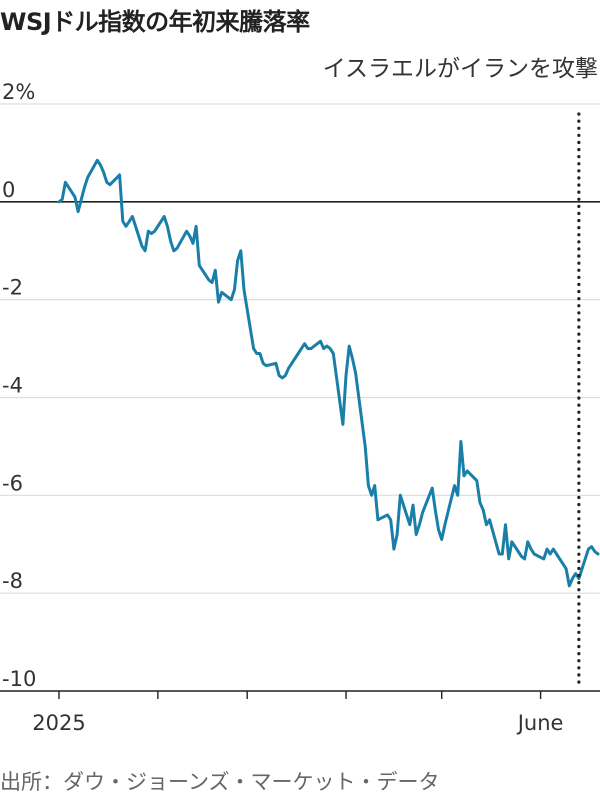 This screenshot has height=800, width=600. What do you see at coordinates (19, 679) in the screenshot?
I see `y-tick-label: -10` at bounding box center [19, 679].